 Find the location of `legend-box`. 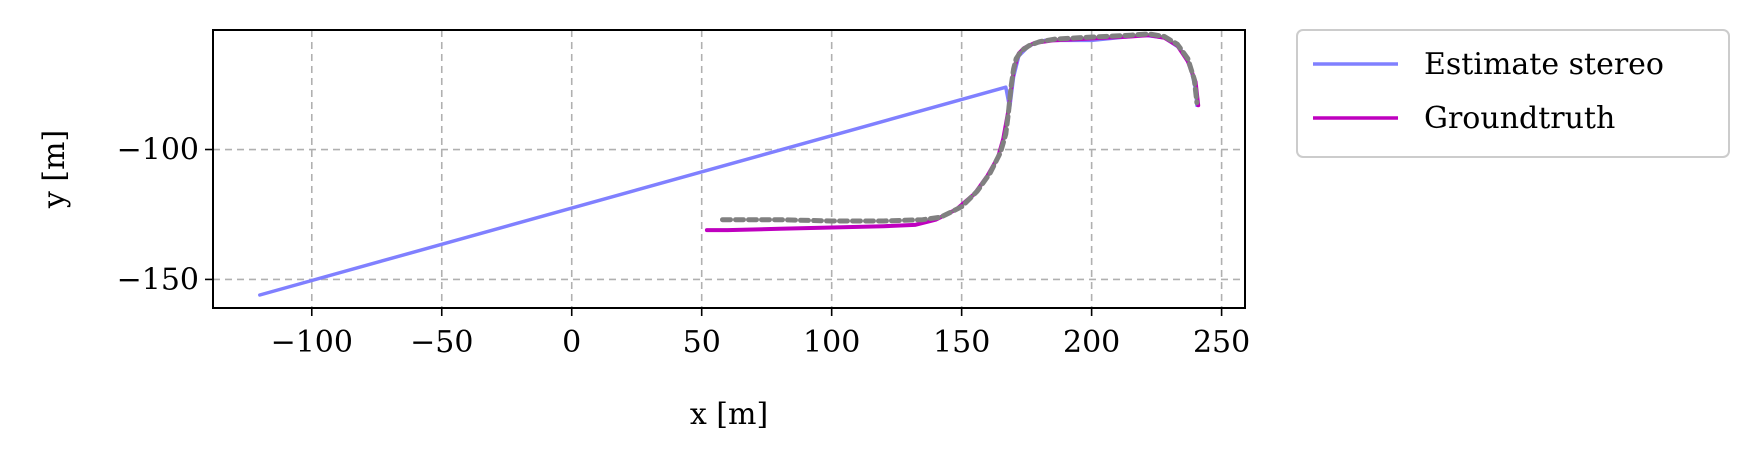

legend-box is located at coordinates (1513, 93).